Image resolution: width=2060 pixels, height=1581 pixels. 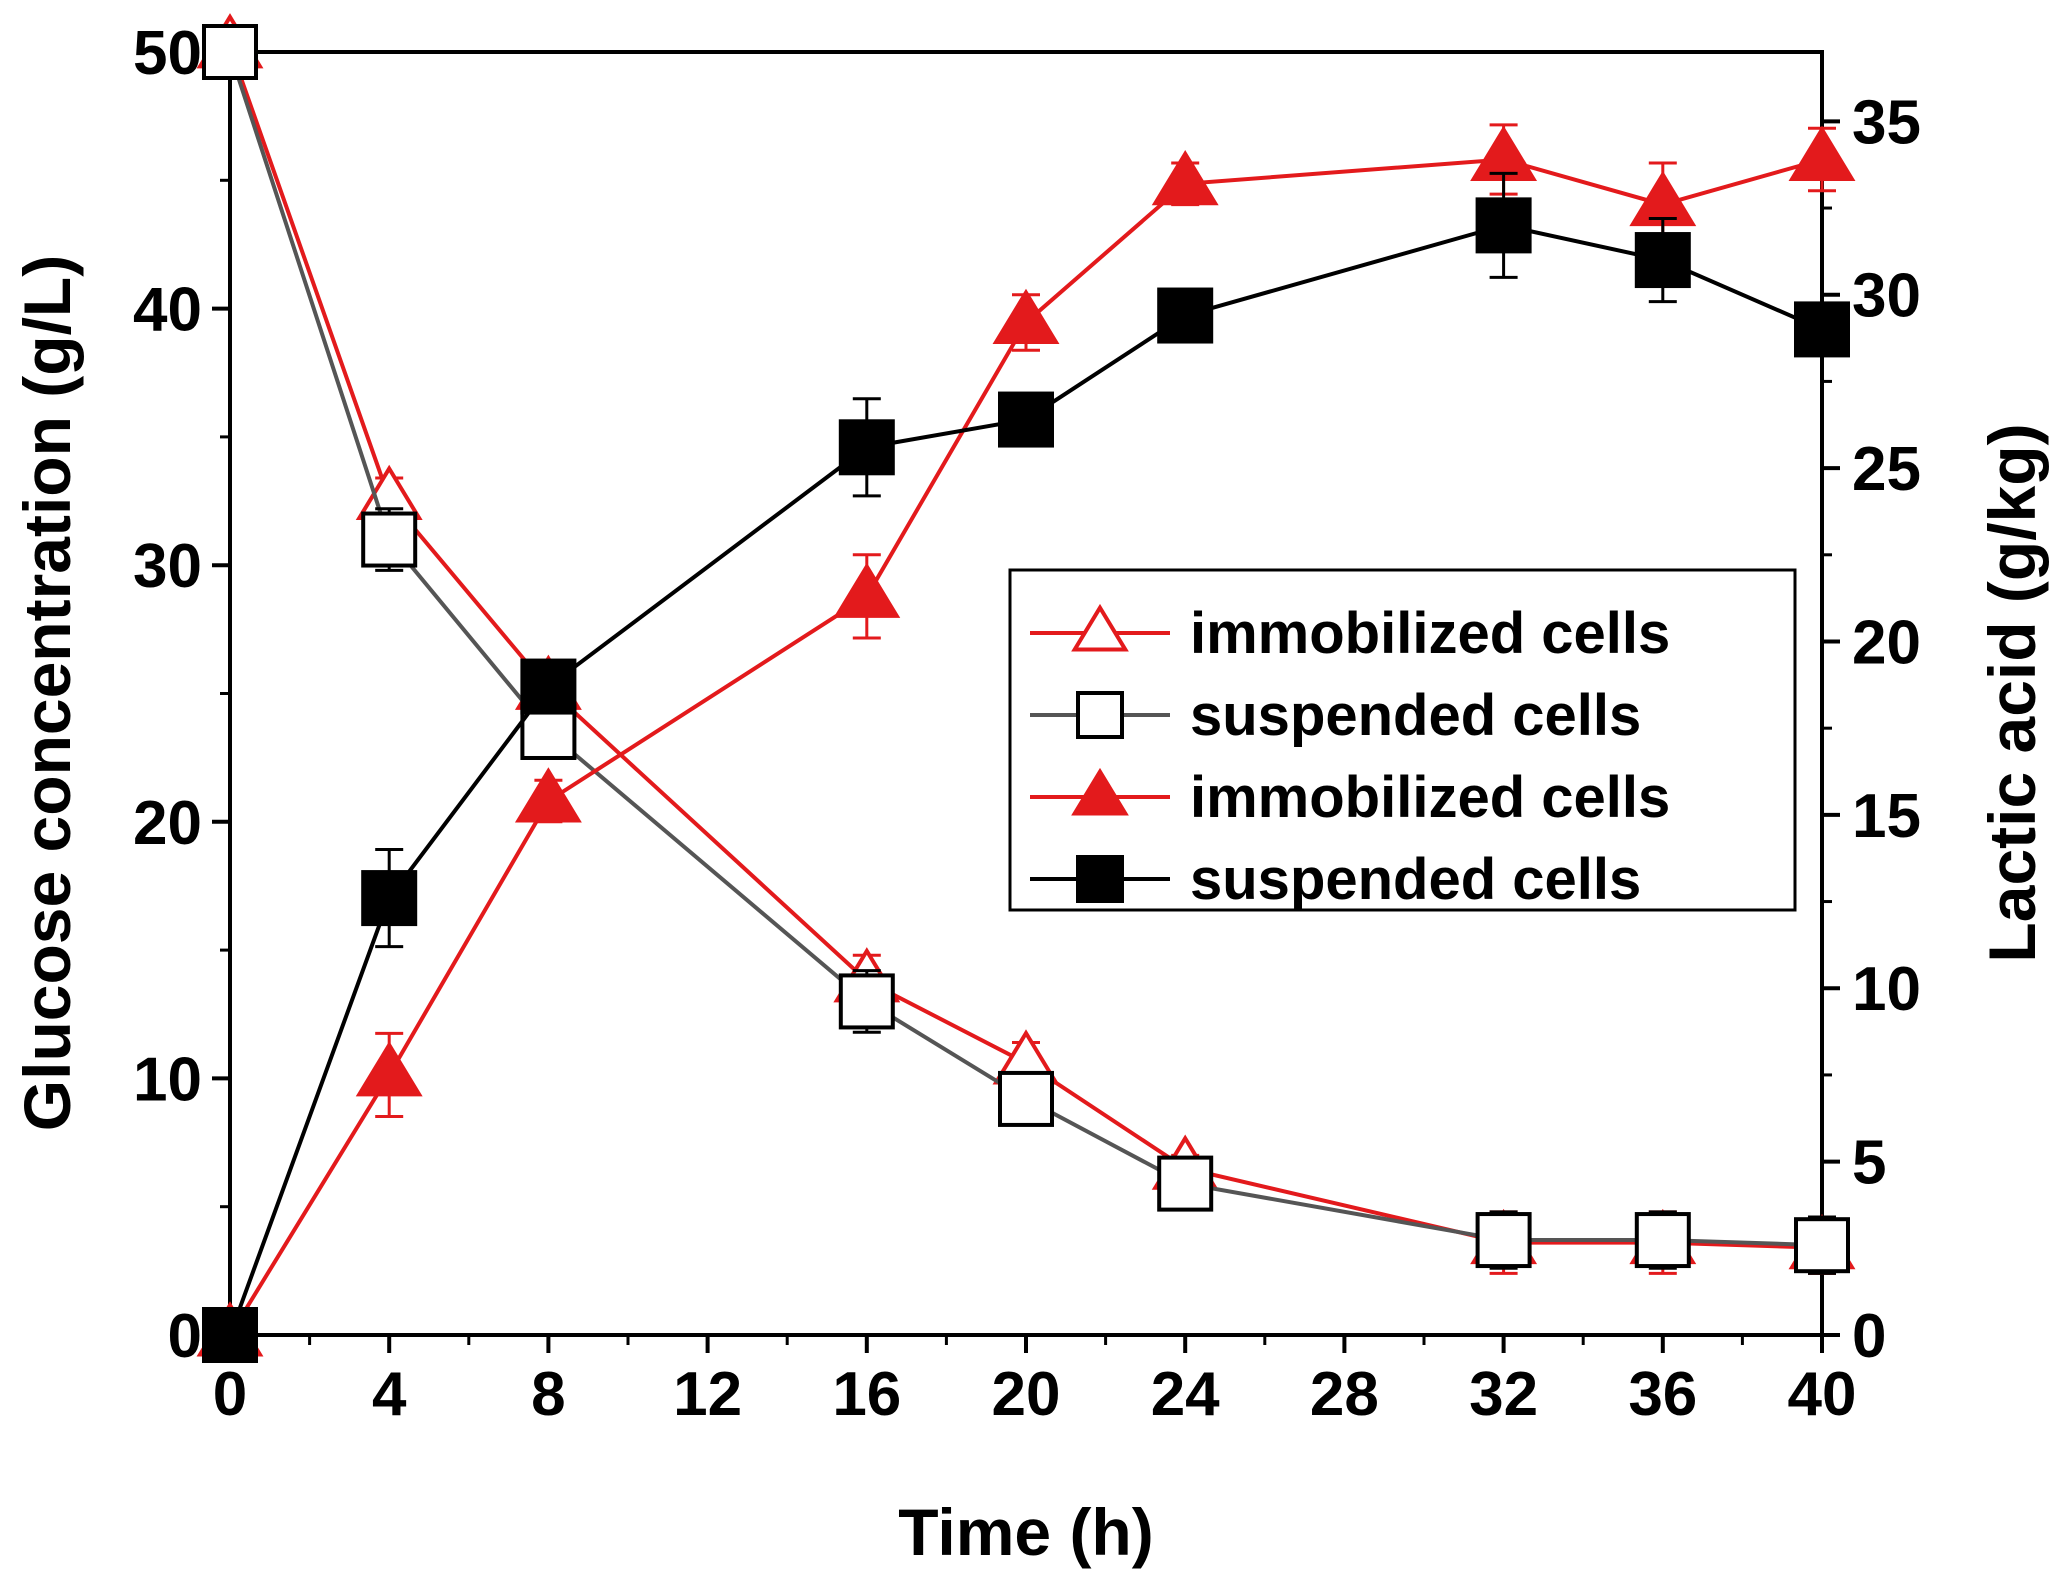 What do you see at coordinates (47, 693) in the screenshot?
I see `y-left-axis-title: Glucose concentration (g/L)` at bounding box center [47, 693].